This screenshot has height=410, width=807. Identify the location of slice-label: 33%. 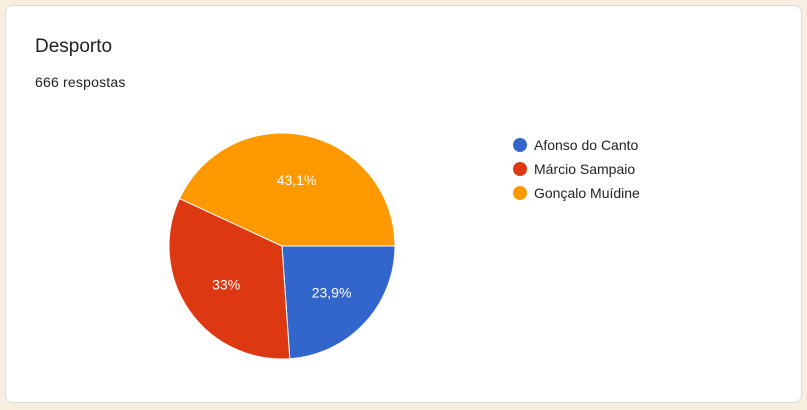
(226, 284).